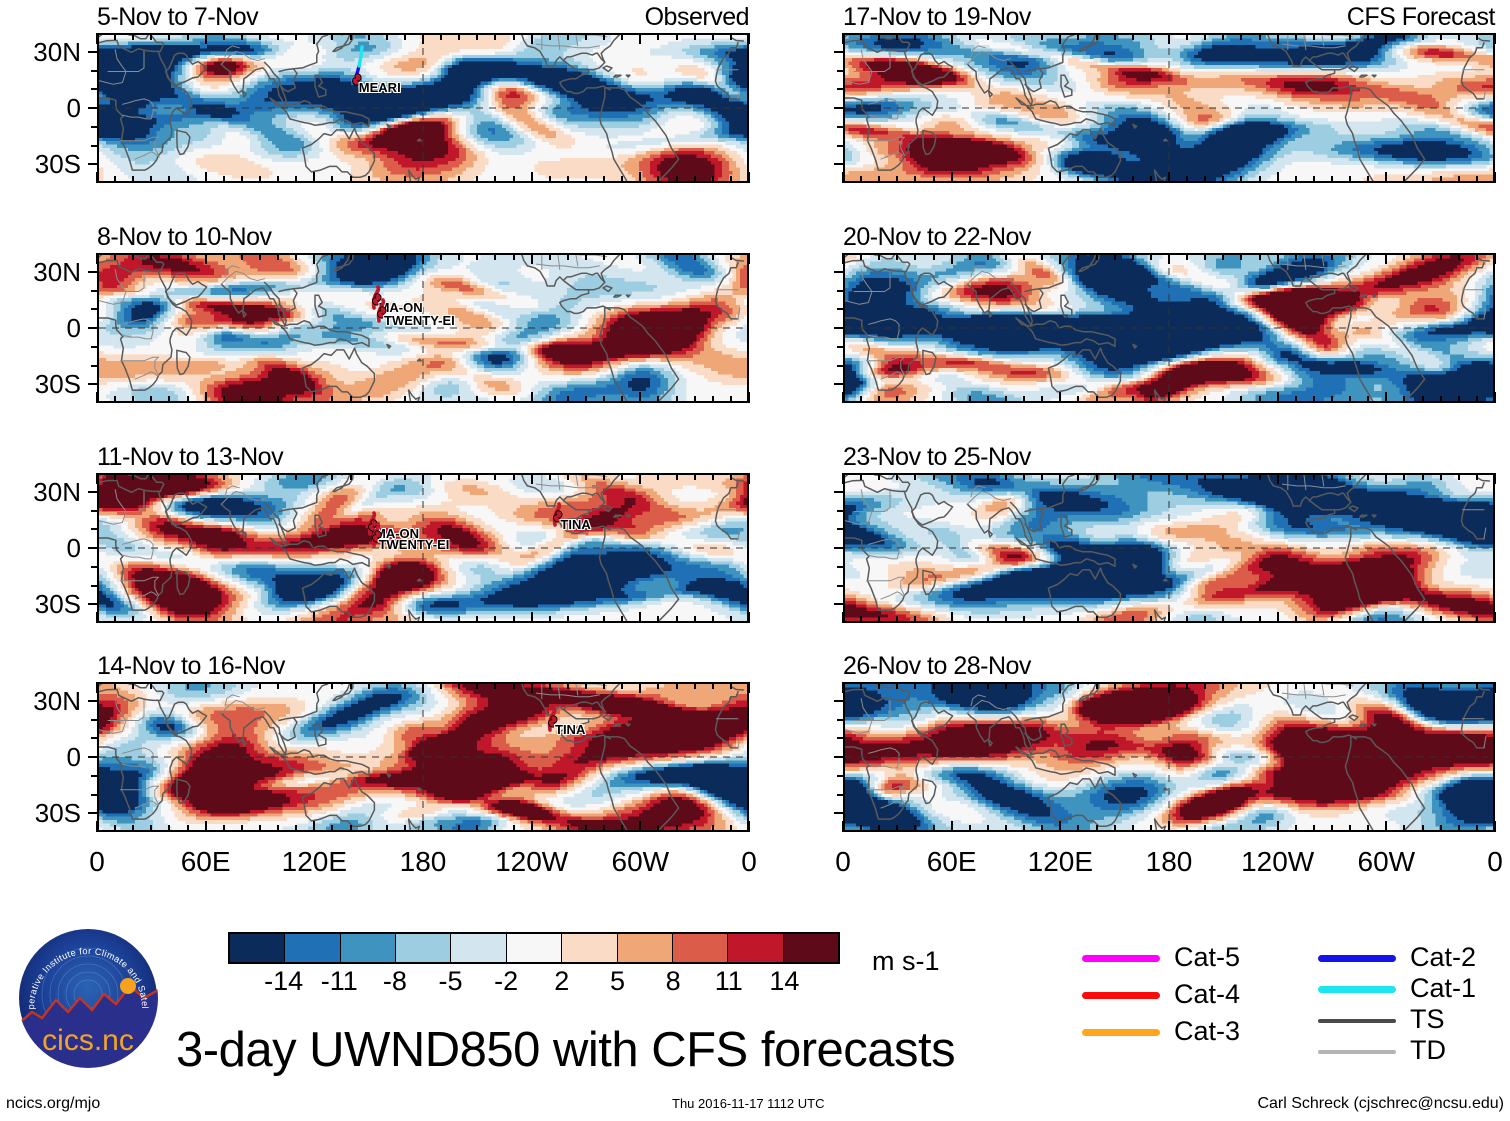 The height and width of the screenshot is (1121, 1510). I want to click on column-header-observed: Observed, so click(599, 17).